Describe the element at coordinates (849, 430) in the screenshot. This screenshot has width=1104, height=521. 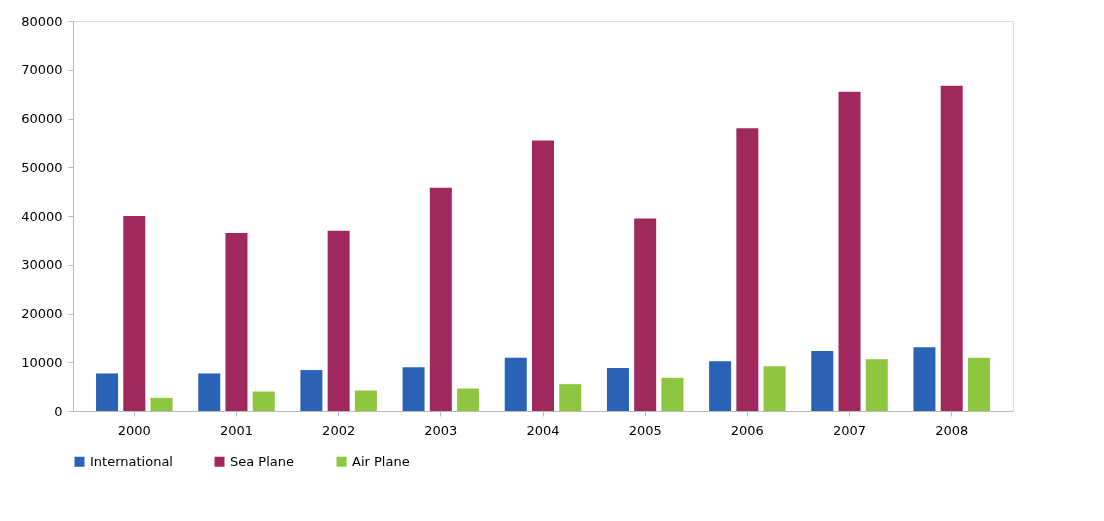
I see `x-tick-label: 2007` at that location.